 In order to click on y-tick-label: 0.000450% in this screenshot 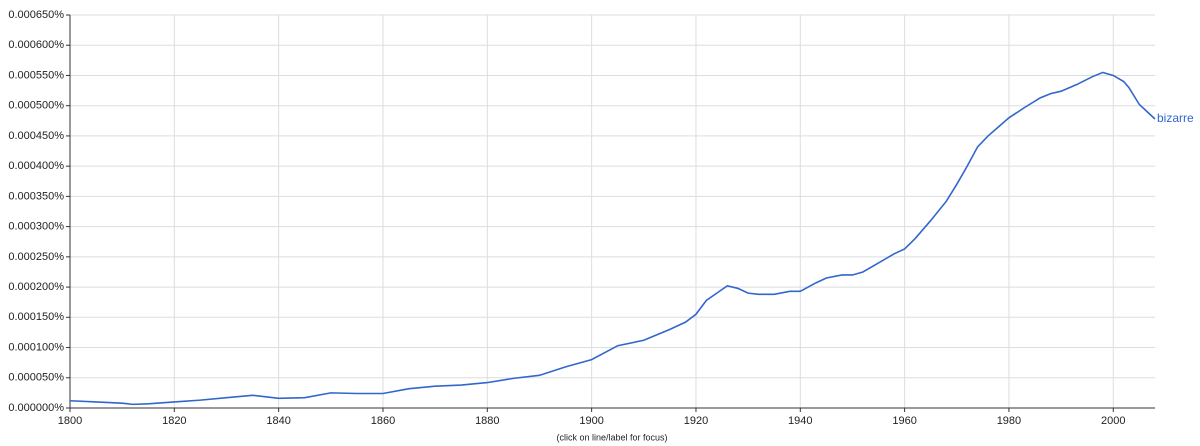, I will do `click(36, 136)`.